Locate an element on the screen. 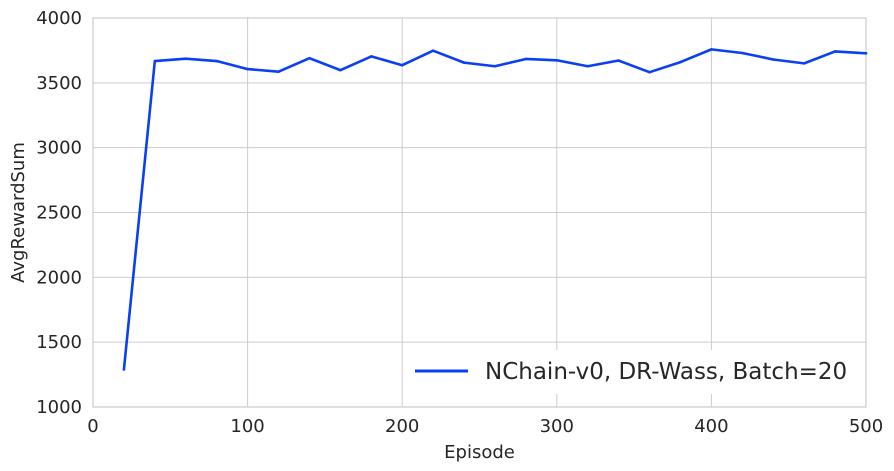  x-tick-label: 300 is located at coordinates (557, 426).